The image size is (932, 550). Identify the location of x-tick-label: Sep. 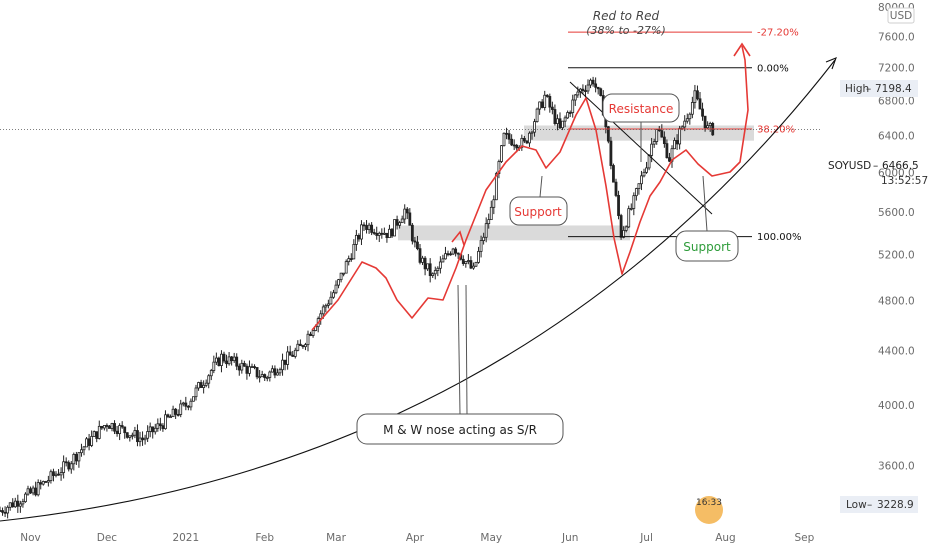
(804, 538).